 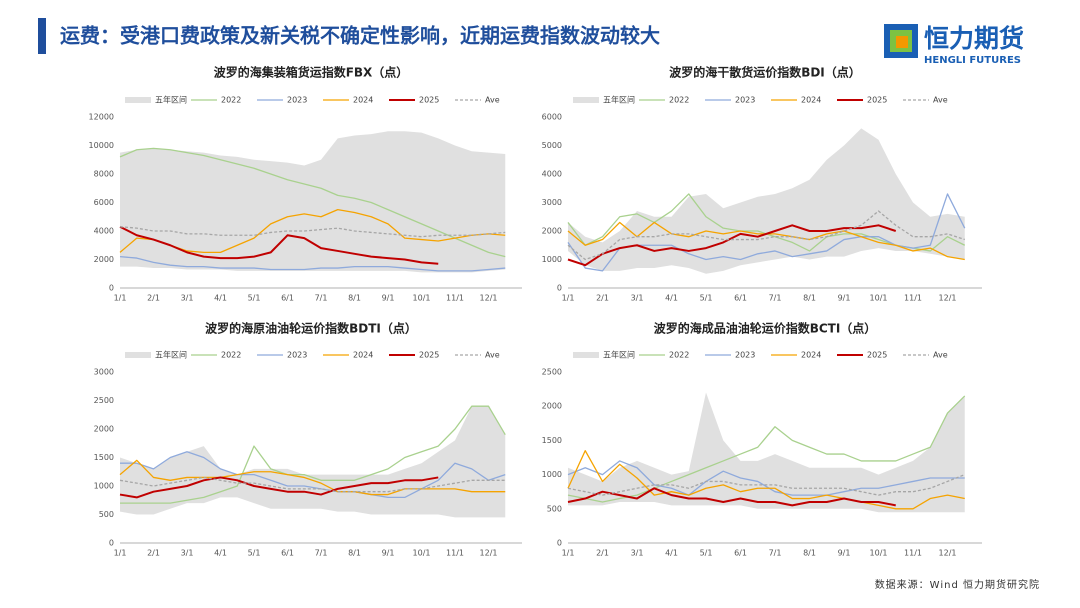 What do you see at coordinates (552, 259) in the screenshot?
I see `y-tick-label: 1000` at bounding box center [552, 259].